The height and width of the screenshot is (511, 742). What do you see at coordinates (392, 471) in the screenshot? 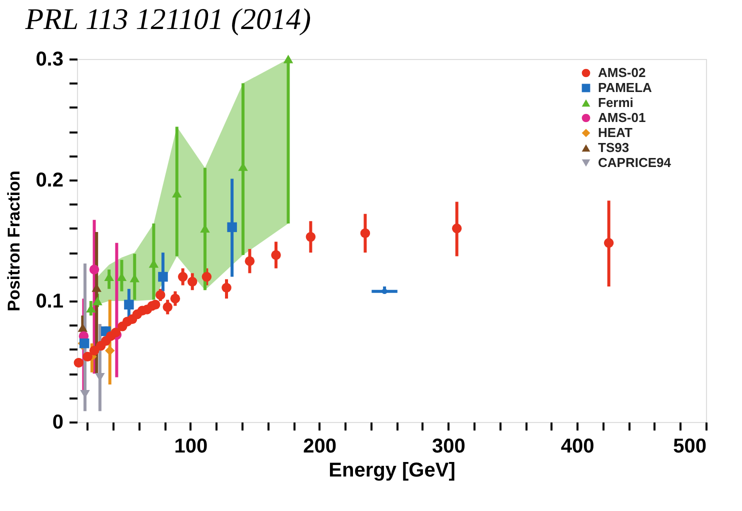
I see `x-axis-title: Energy [GeV]` at bounding box center [392, 471].